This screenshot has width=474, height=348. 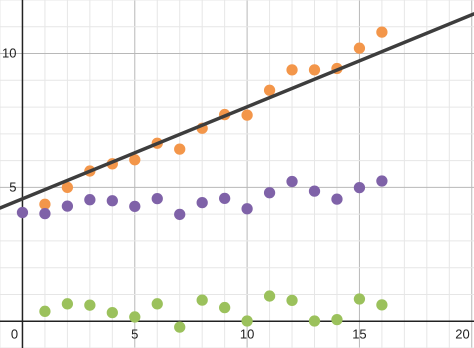 I want to click on x-tick-label: 0, so click(x=14, y=334).